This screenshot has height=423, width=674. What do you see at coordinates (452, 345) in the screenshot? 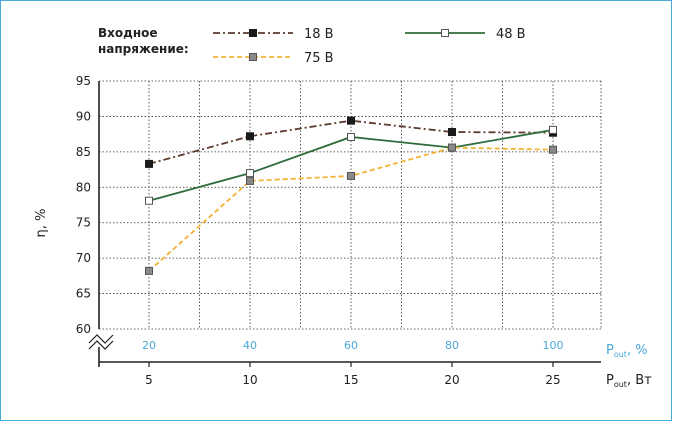
I see `x-secondary-tick-label: 80` at bounding box center [452, 345].